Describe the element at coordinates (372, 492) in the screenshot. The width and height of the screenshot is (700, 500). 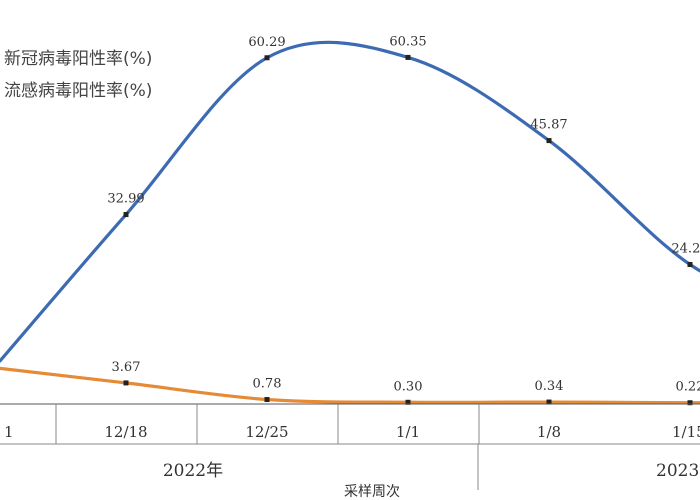
I see `x-axis-title: 采样周次` at that location.